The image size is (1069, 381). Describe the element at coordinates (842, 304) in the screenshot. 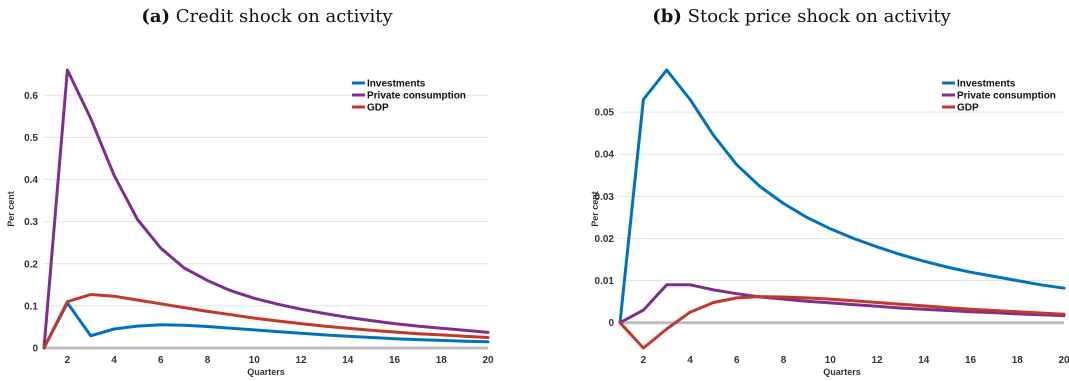

I see `series-line-private-consumption` at that location.